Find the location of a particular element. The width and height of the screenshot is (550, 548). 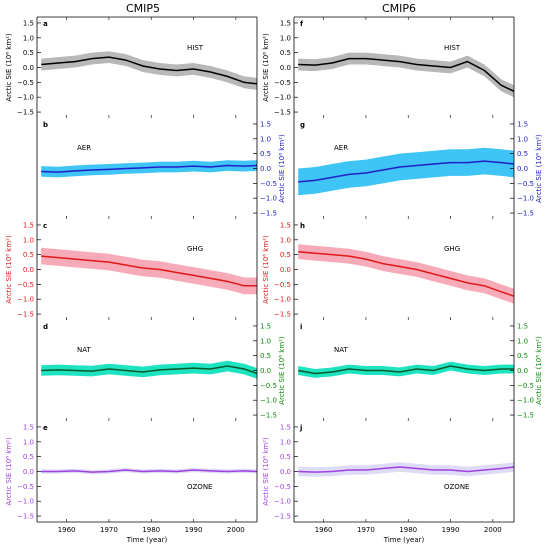

series-line-d is located at coordinates (149, 370).